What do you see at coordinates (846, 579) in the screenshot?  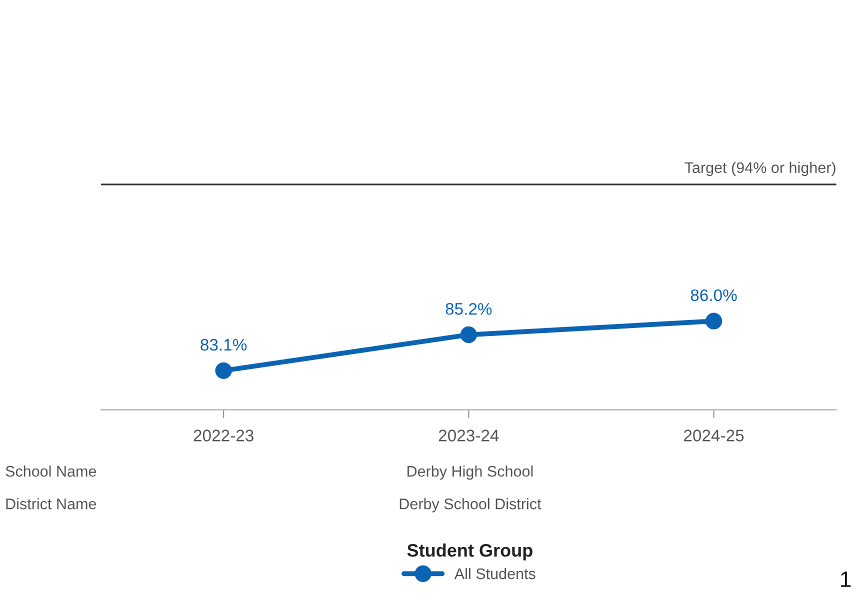 I see `text: 1` at bounding box center [846, 579].